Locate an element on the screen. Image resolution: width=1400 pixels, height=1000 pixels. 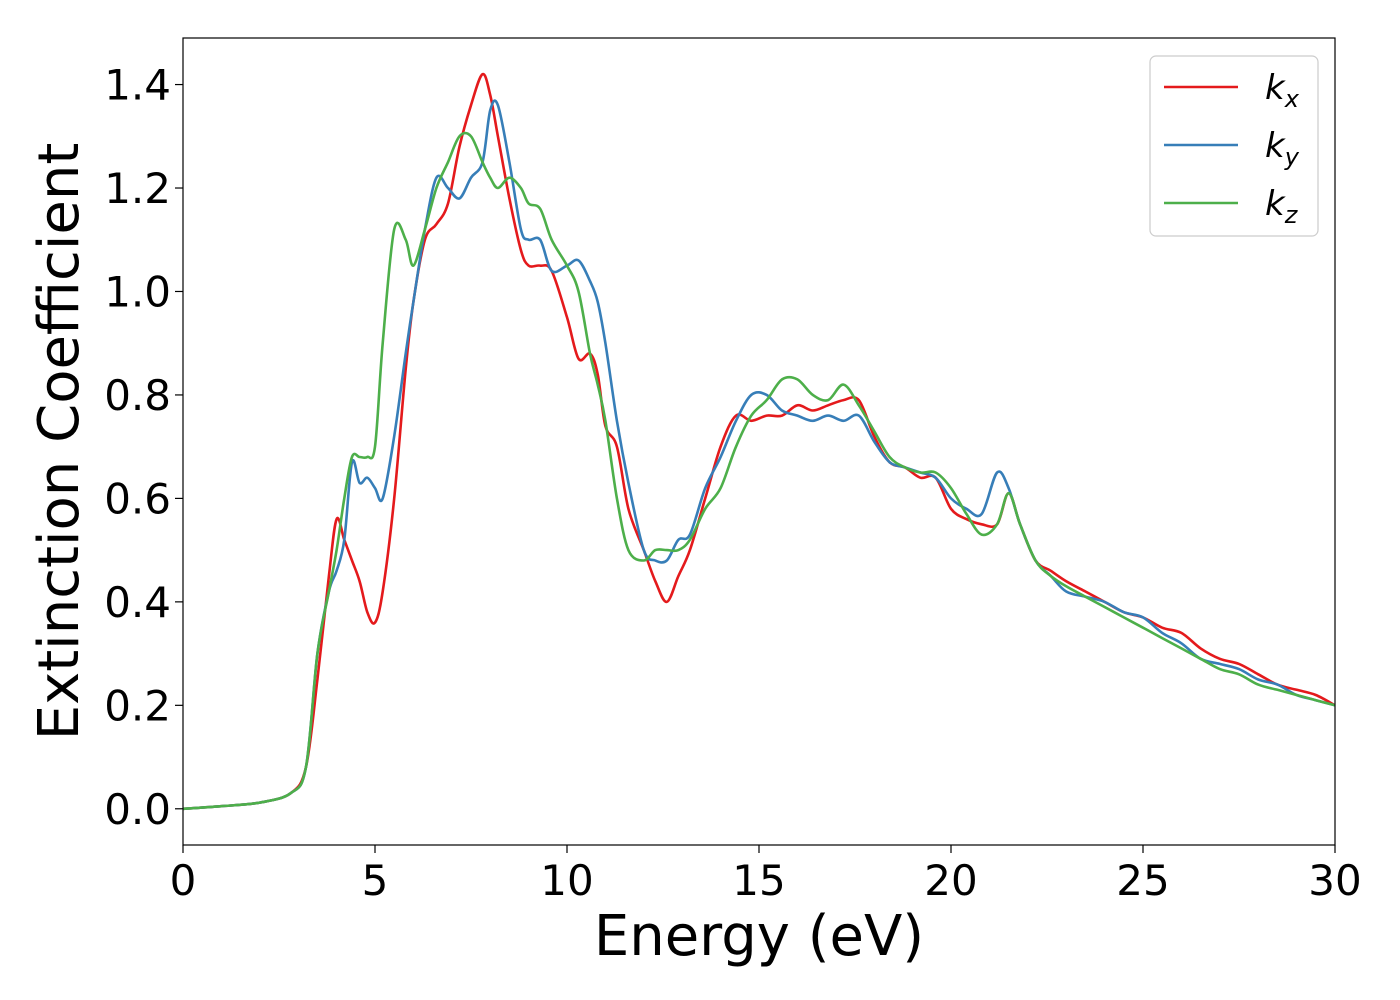
x-tick-label: 25 is located at coordinates (1142, 880).